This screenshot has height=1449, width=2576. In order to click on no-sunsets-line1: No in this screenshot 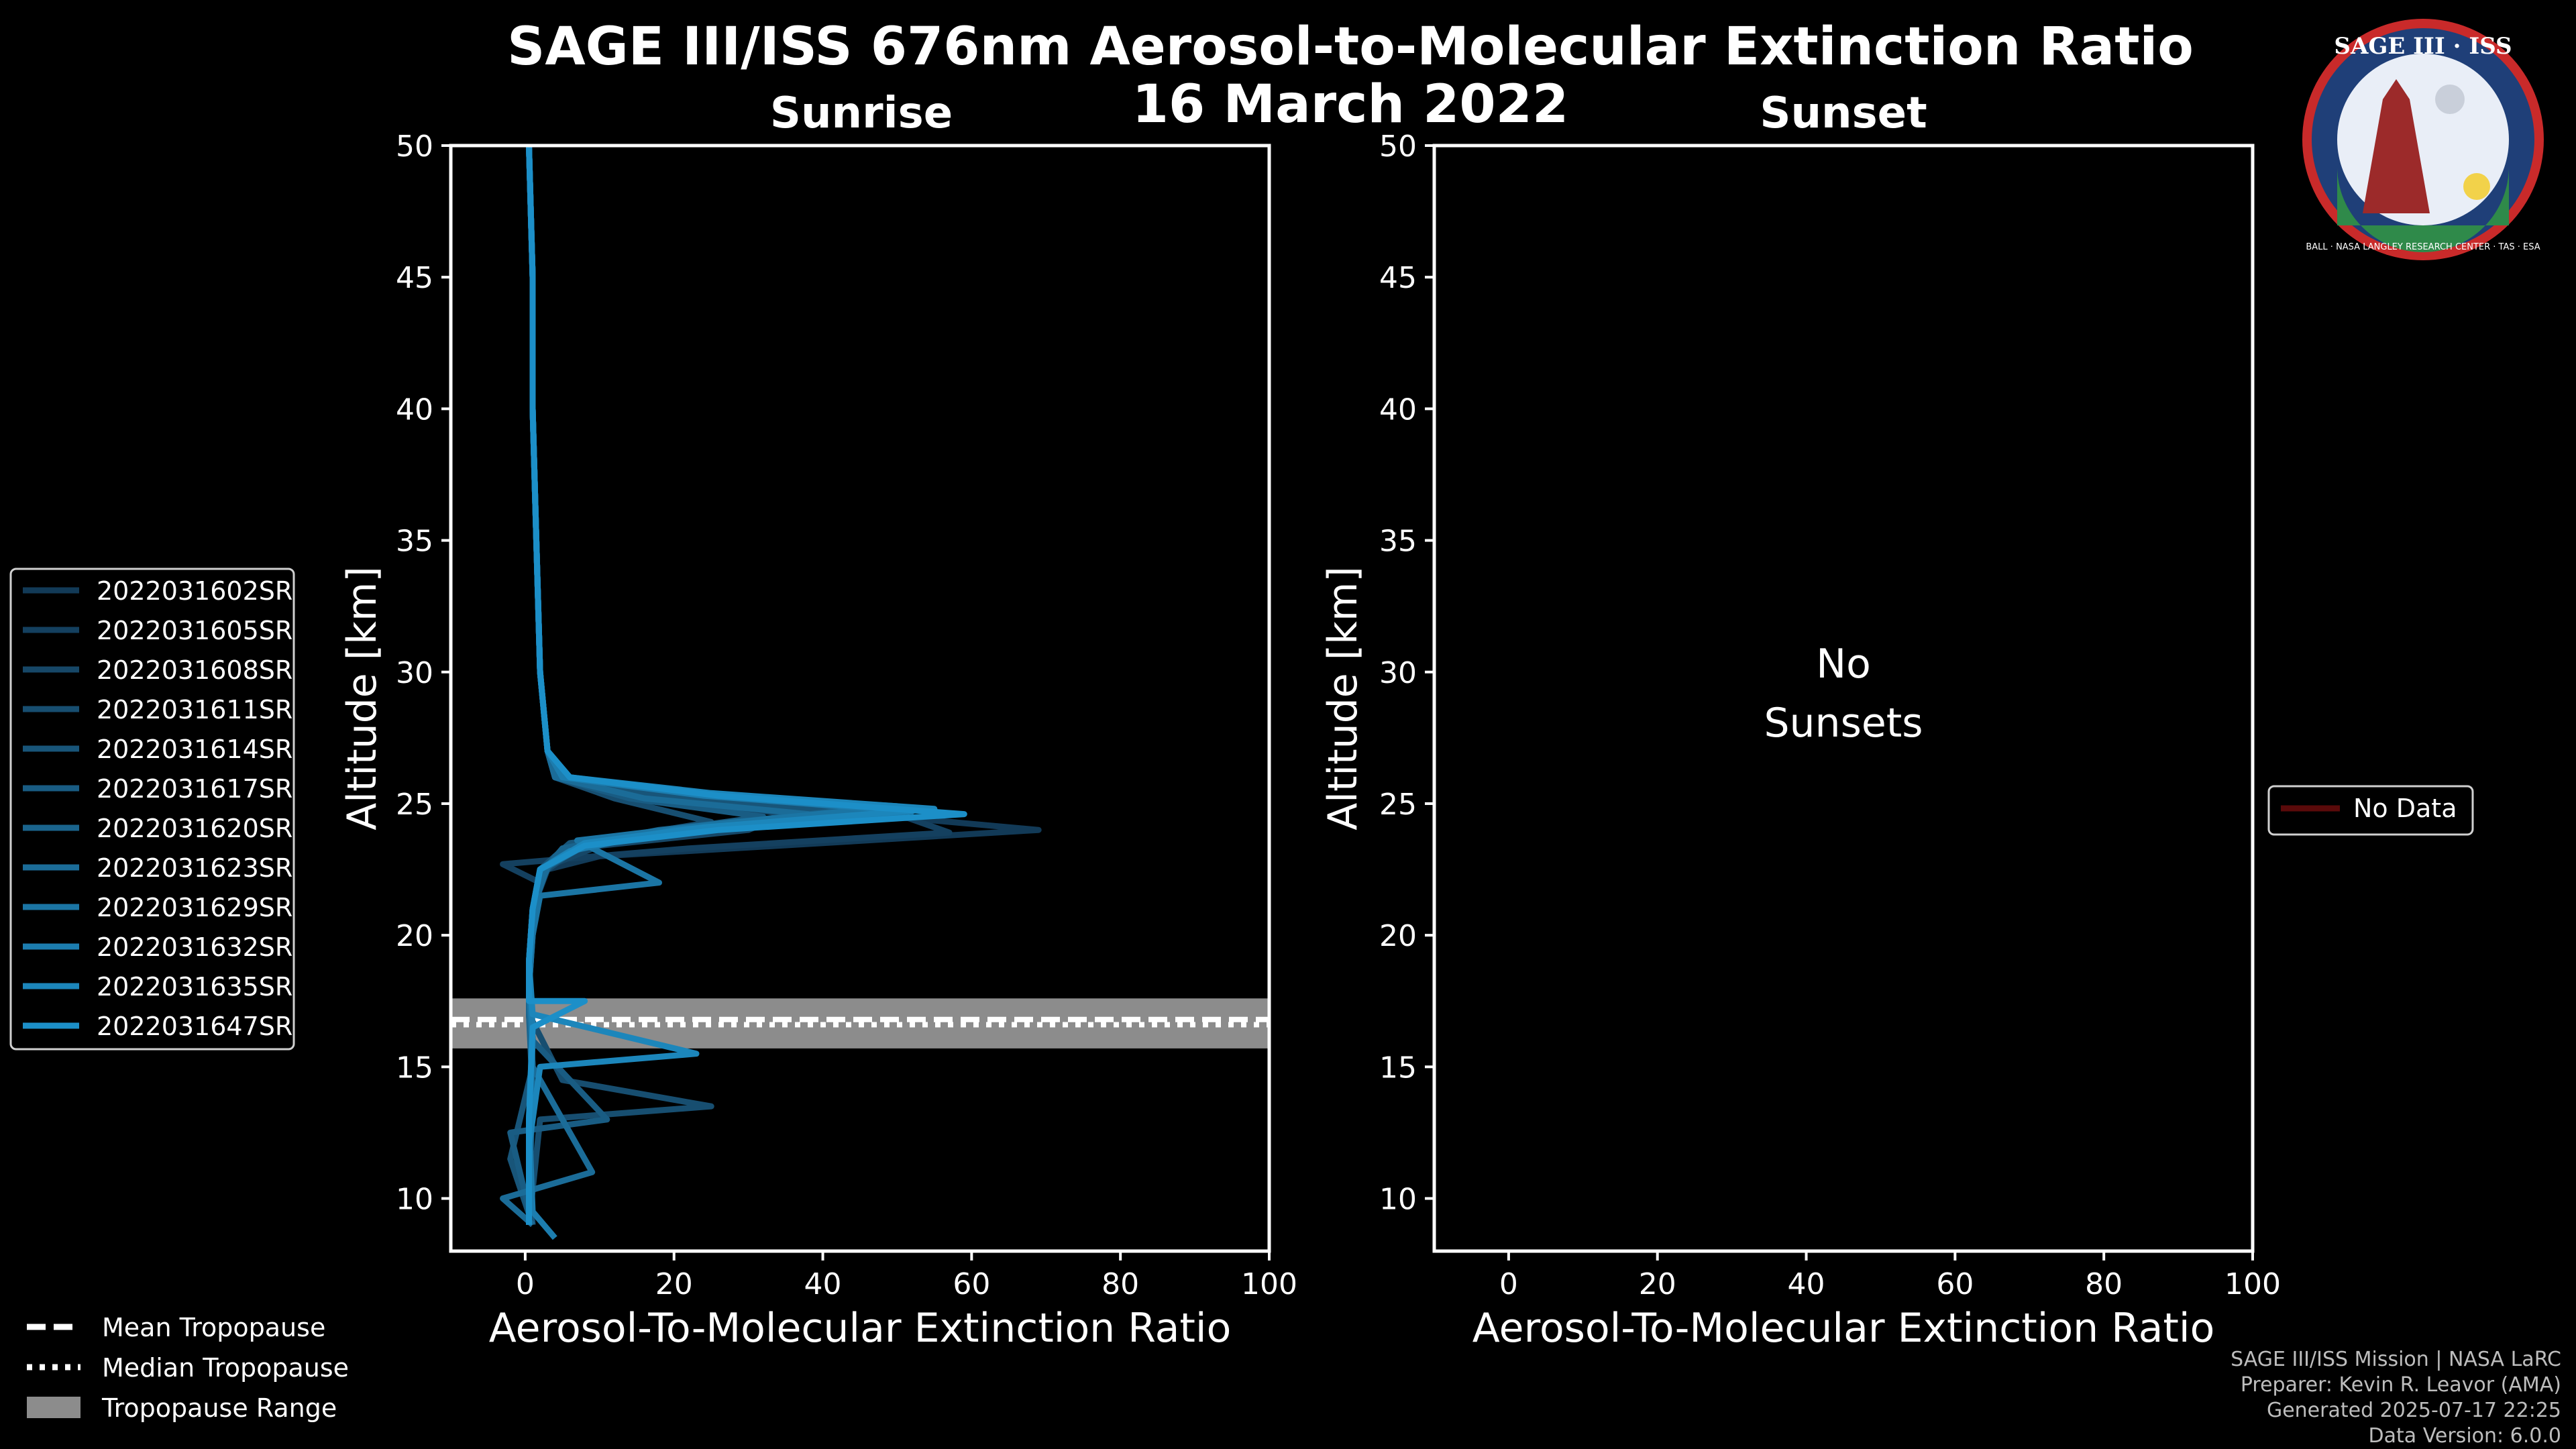, I will do `click(1843, 664)`.